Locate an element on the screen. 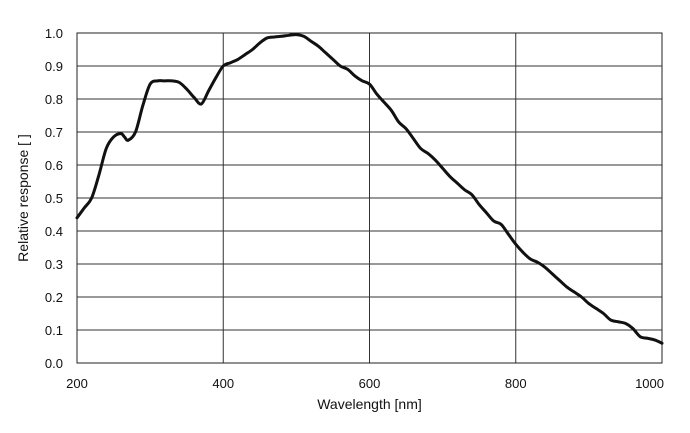  x-tick-label: 600 is located at coordinates (370, 383).